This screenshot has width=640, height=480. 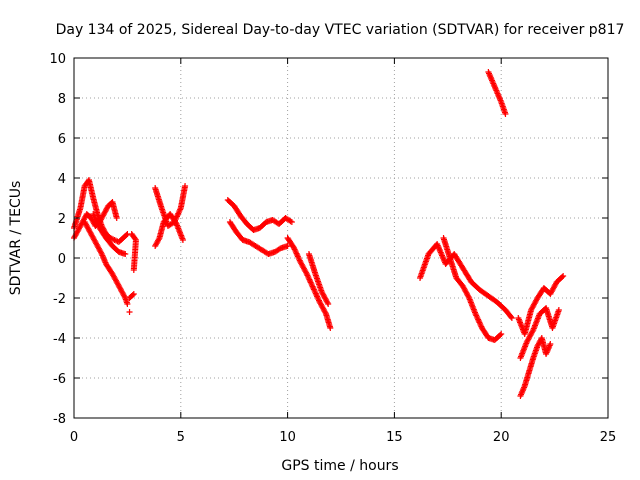 What do you see at coordinates (608, 437) in the screenshot?
I see `x-tick-label: 25` at bounding box center [608, 437].